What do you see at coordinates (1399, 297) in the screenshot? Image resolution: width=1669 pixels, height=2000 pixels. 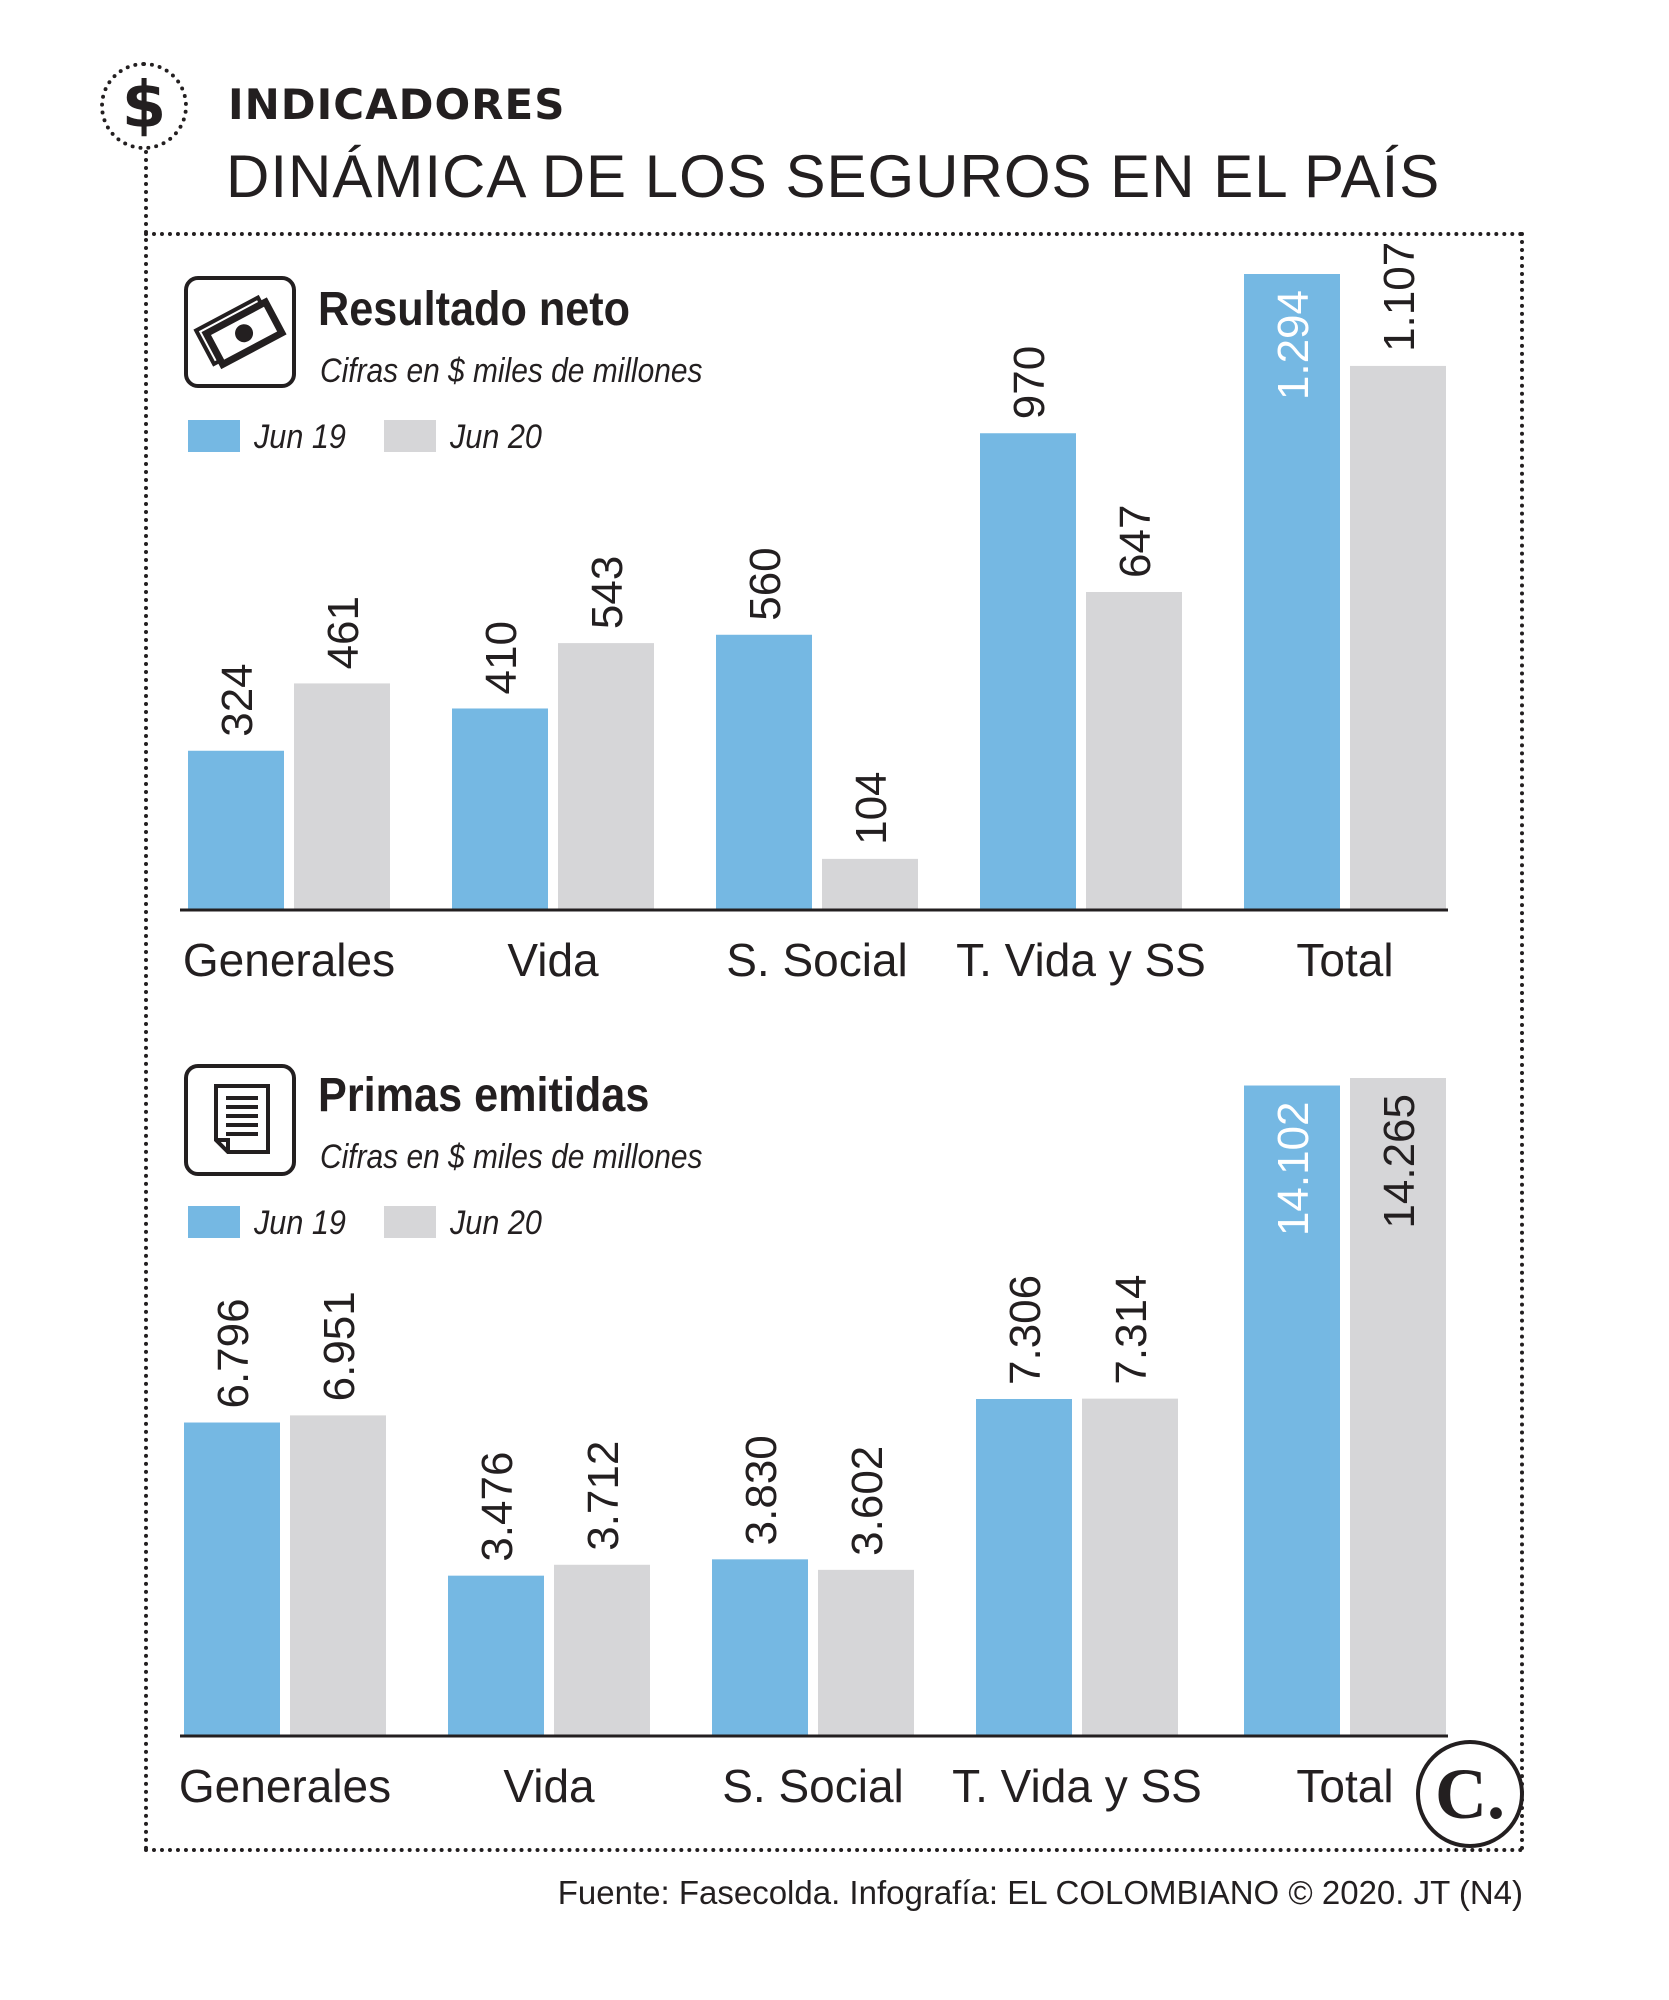 I see `value-label: 1.107` at bounding box center [1399, 297].